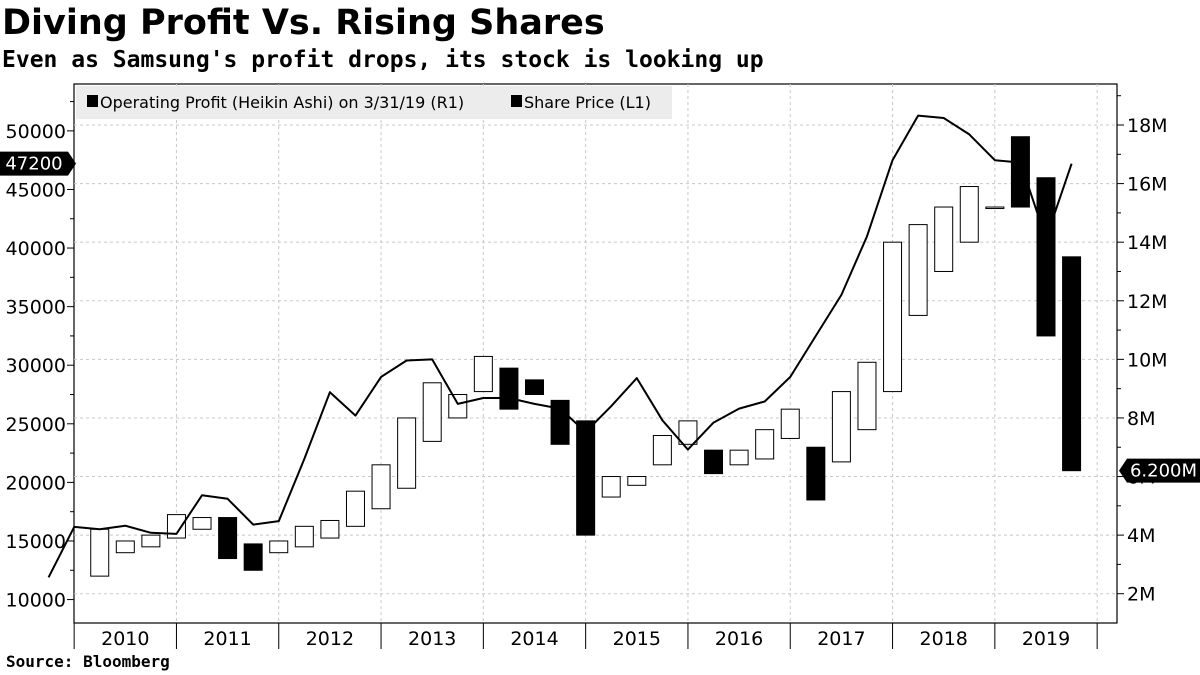 This screenshot has width=1200, height=675. I want to click on left-axis-tick-label: 30000, so click(36, 366).